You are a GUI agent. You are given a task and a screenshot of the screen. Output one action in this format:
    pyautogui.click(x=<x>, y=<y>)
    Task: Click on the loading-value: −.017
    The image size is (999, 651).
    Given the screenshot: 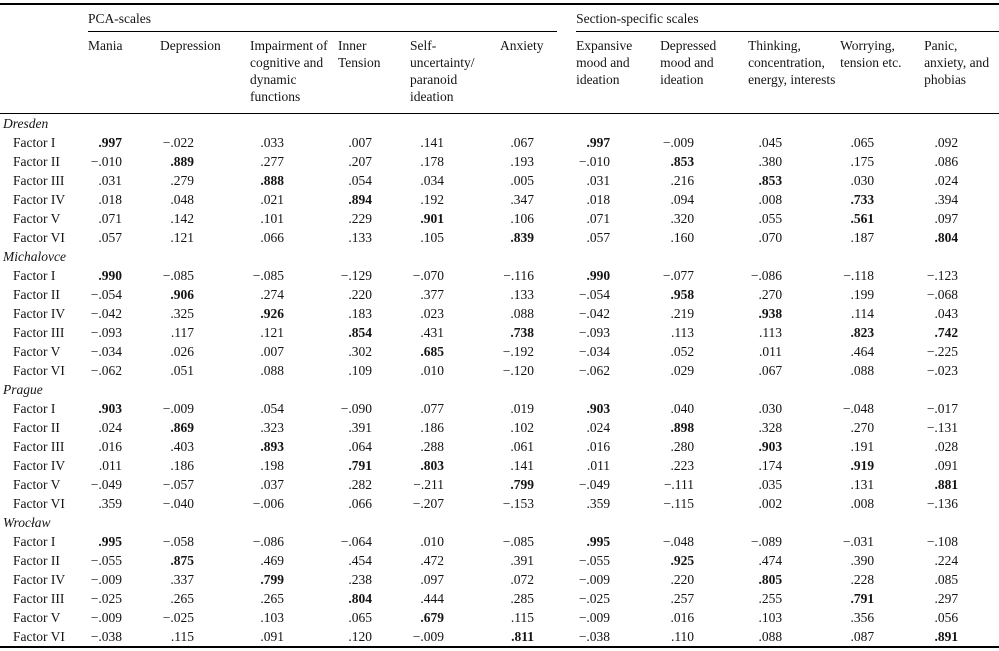 What is the action you would take?
    pyautogui.click(x=942, y=408)
    